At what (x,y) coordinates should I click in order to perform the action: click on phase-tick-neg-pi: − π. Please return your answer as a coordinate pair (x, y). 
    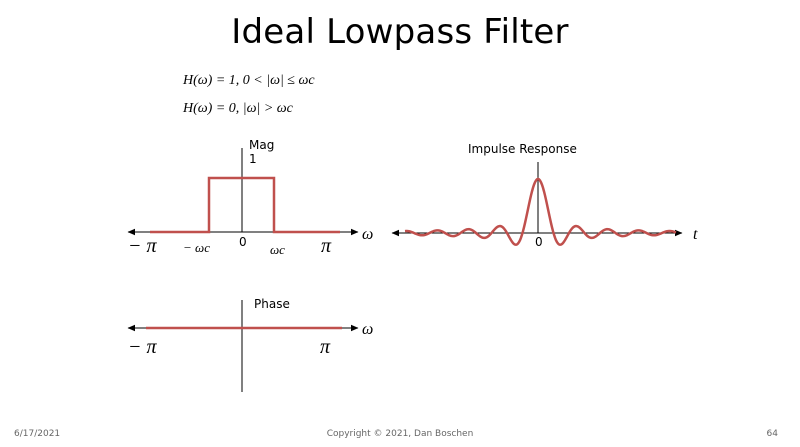
    Looking at the image, I should click on (142, 347).